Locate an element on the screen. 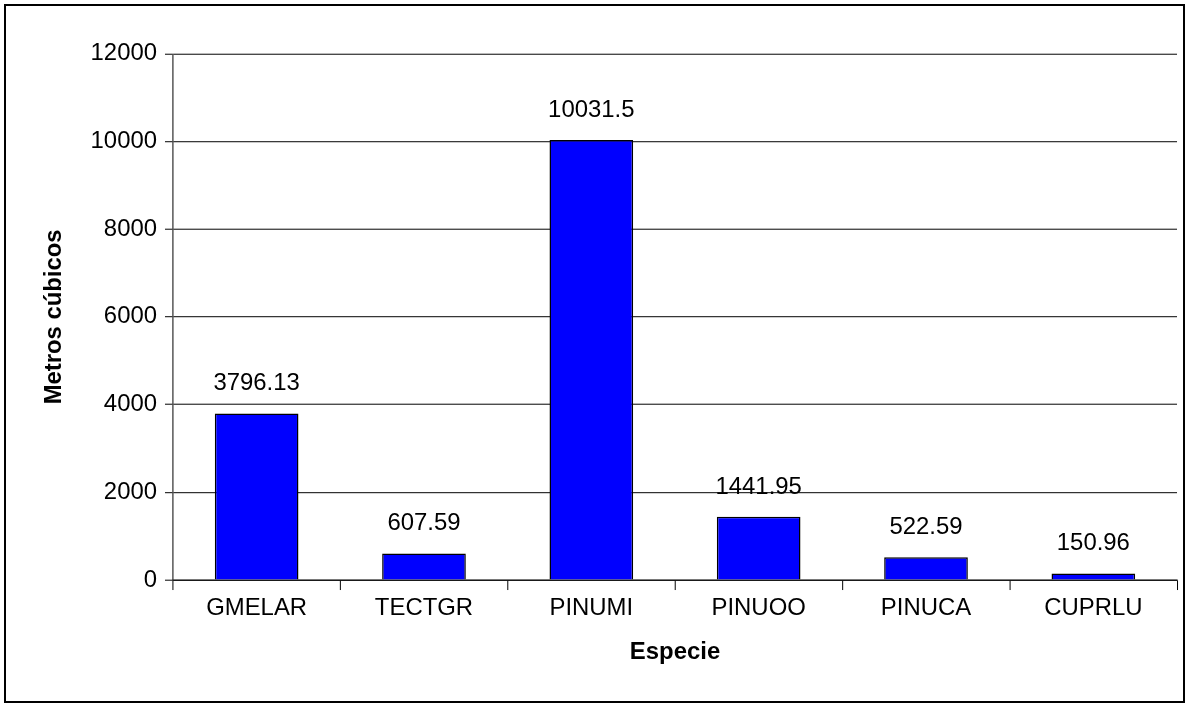 Image resolution: width=1191 pixels, height=709 pixels. data-label: 150.96 is located at coordinates (1093, 542).